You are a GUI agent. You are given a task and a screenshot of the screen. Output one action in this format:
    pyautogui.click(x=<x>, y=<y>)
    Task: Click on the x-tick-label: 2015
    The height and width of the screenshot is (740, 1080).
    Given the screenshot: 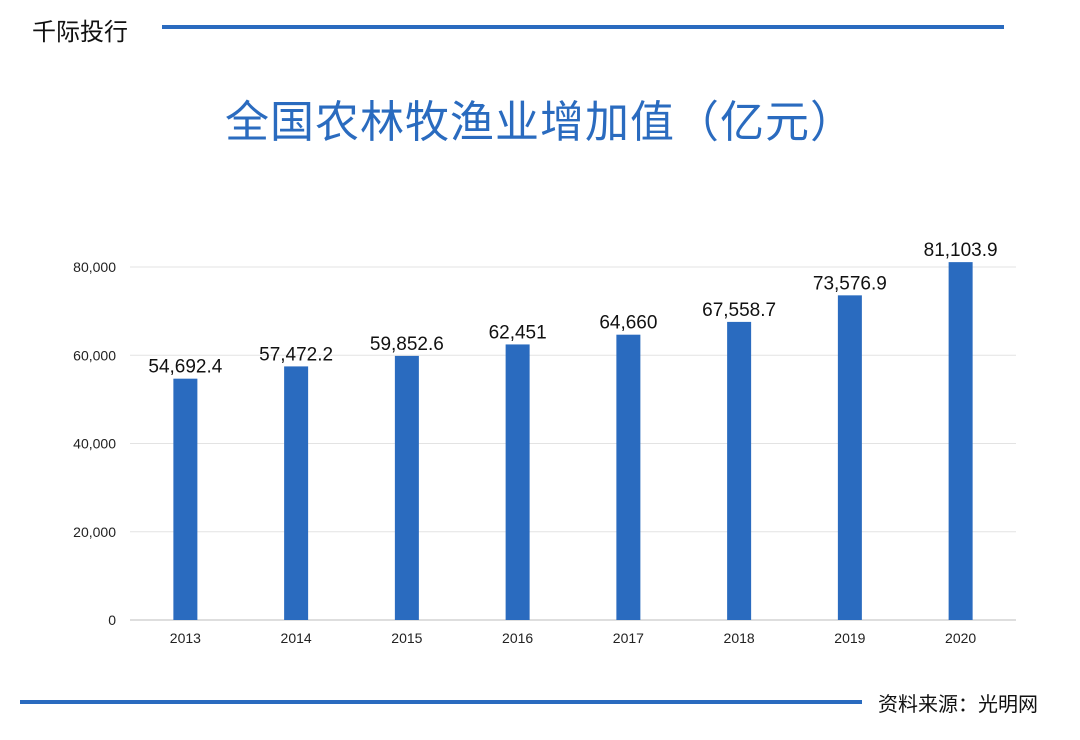 What is the action you would take?
    pyautogui.click(x=406, y=638)
    